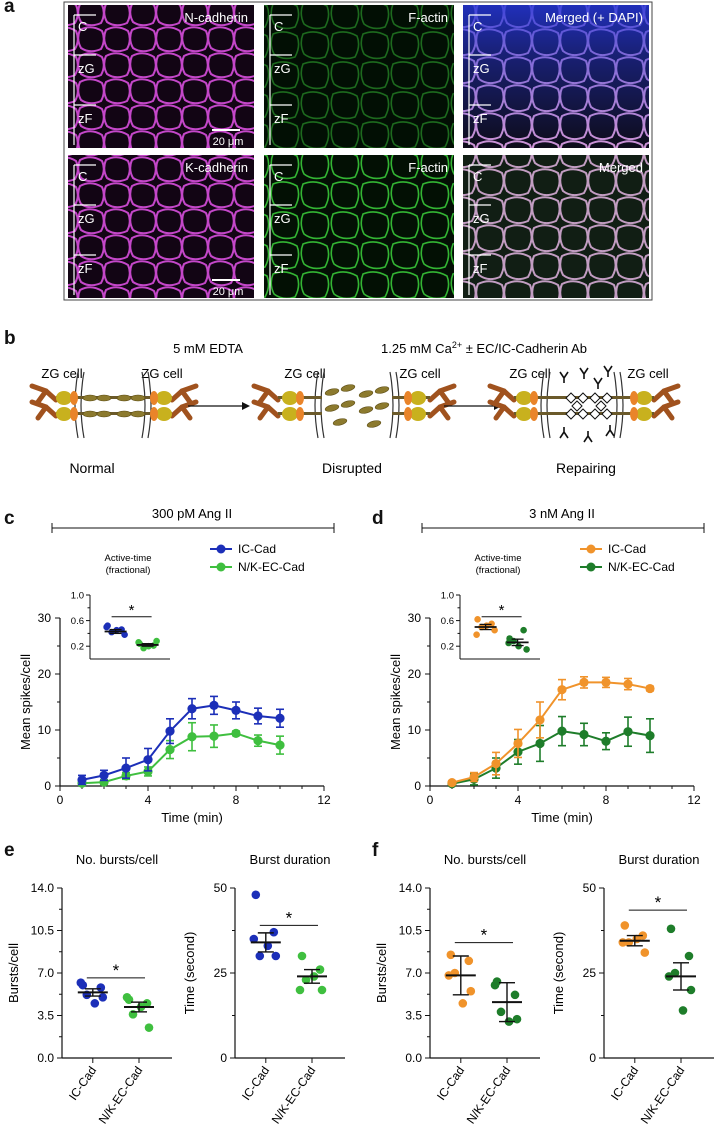 This screenshot has width=722, height=1140. Describe the element at coordinates (128, 558) in the screenshot. I see `inset-title-line1: Active-time` at that location.